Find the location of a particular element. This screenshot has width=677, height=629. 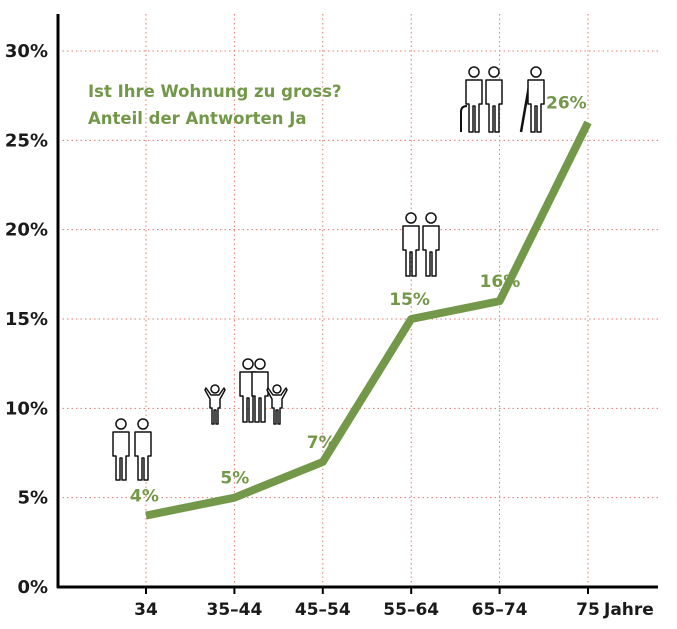

data-label: 4% is located at coordinates (144, 497).